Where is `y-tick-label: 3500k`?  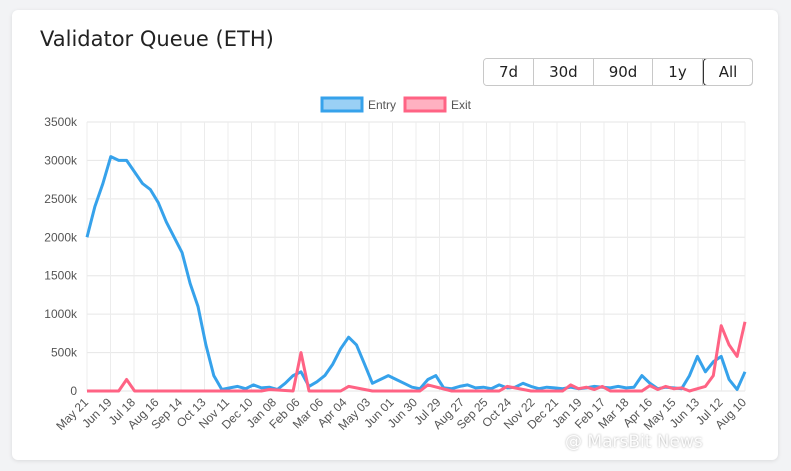
y-tick-label: 3500k is located at coordinates (61, 122).